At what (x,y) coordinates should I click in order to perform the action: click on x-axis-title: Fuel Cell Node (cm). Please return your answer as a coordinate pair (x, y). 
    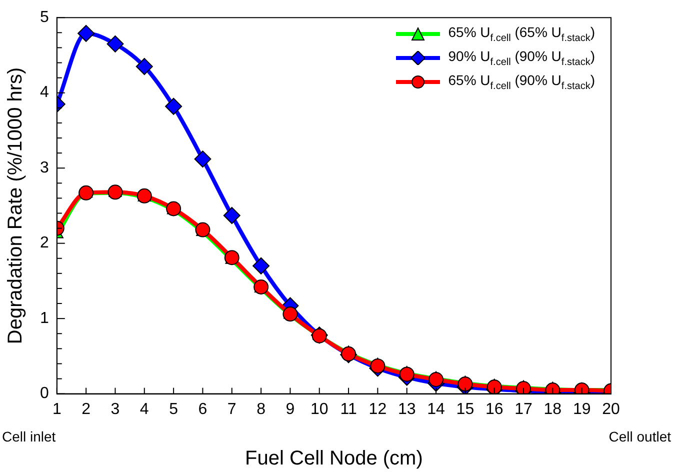
    Looking at the image, I should click on (334, 459).